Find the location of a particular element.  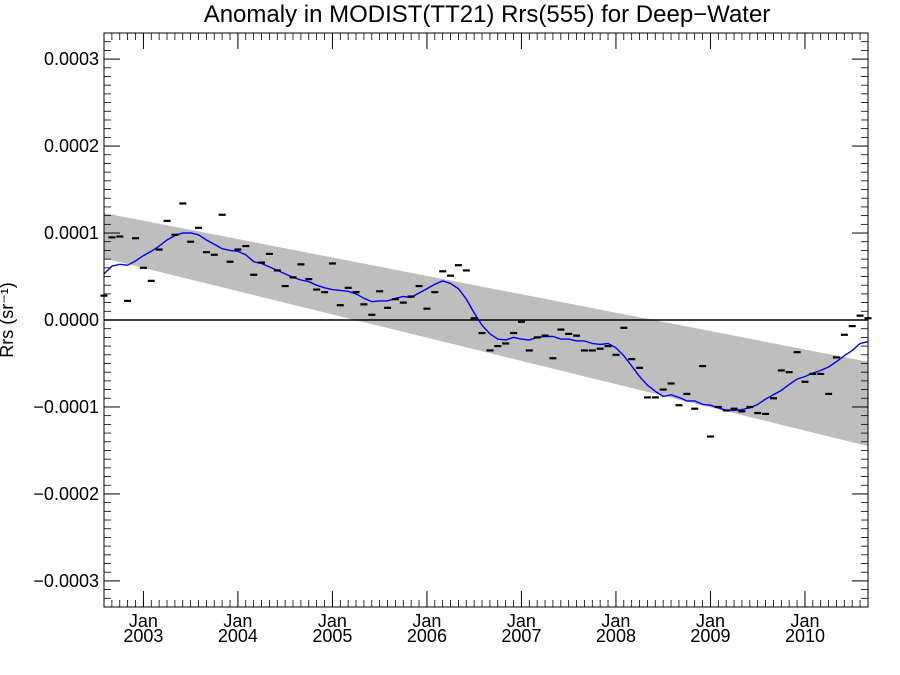

y-tick-label: −0.0003 is located at coordinates (66, 581).